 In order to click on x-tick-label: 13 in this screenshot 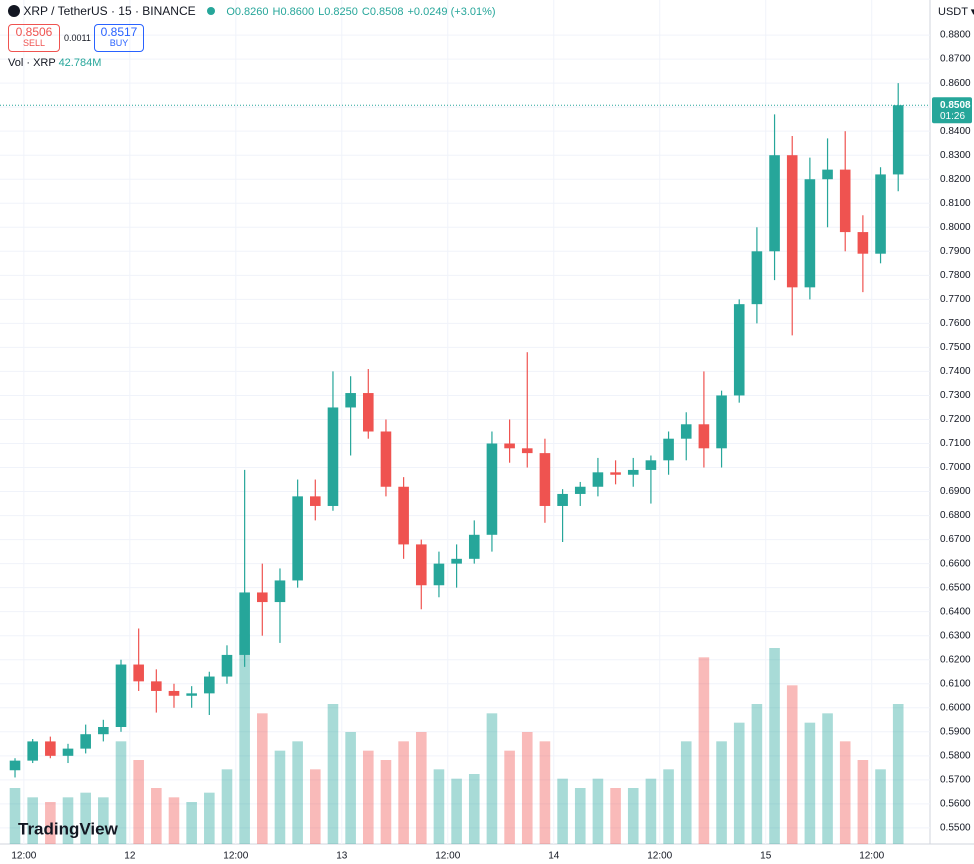, I will do `click(342, 856)`.